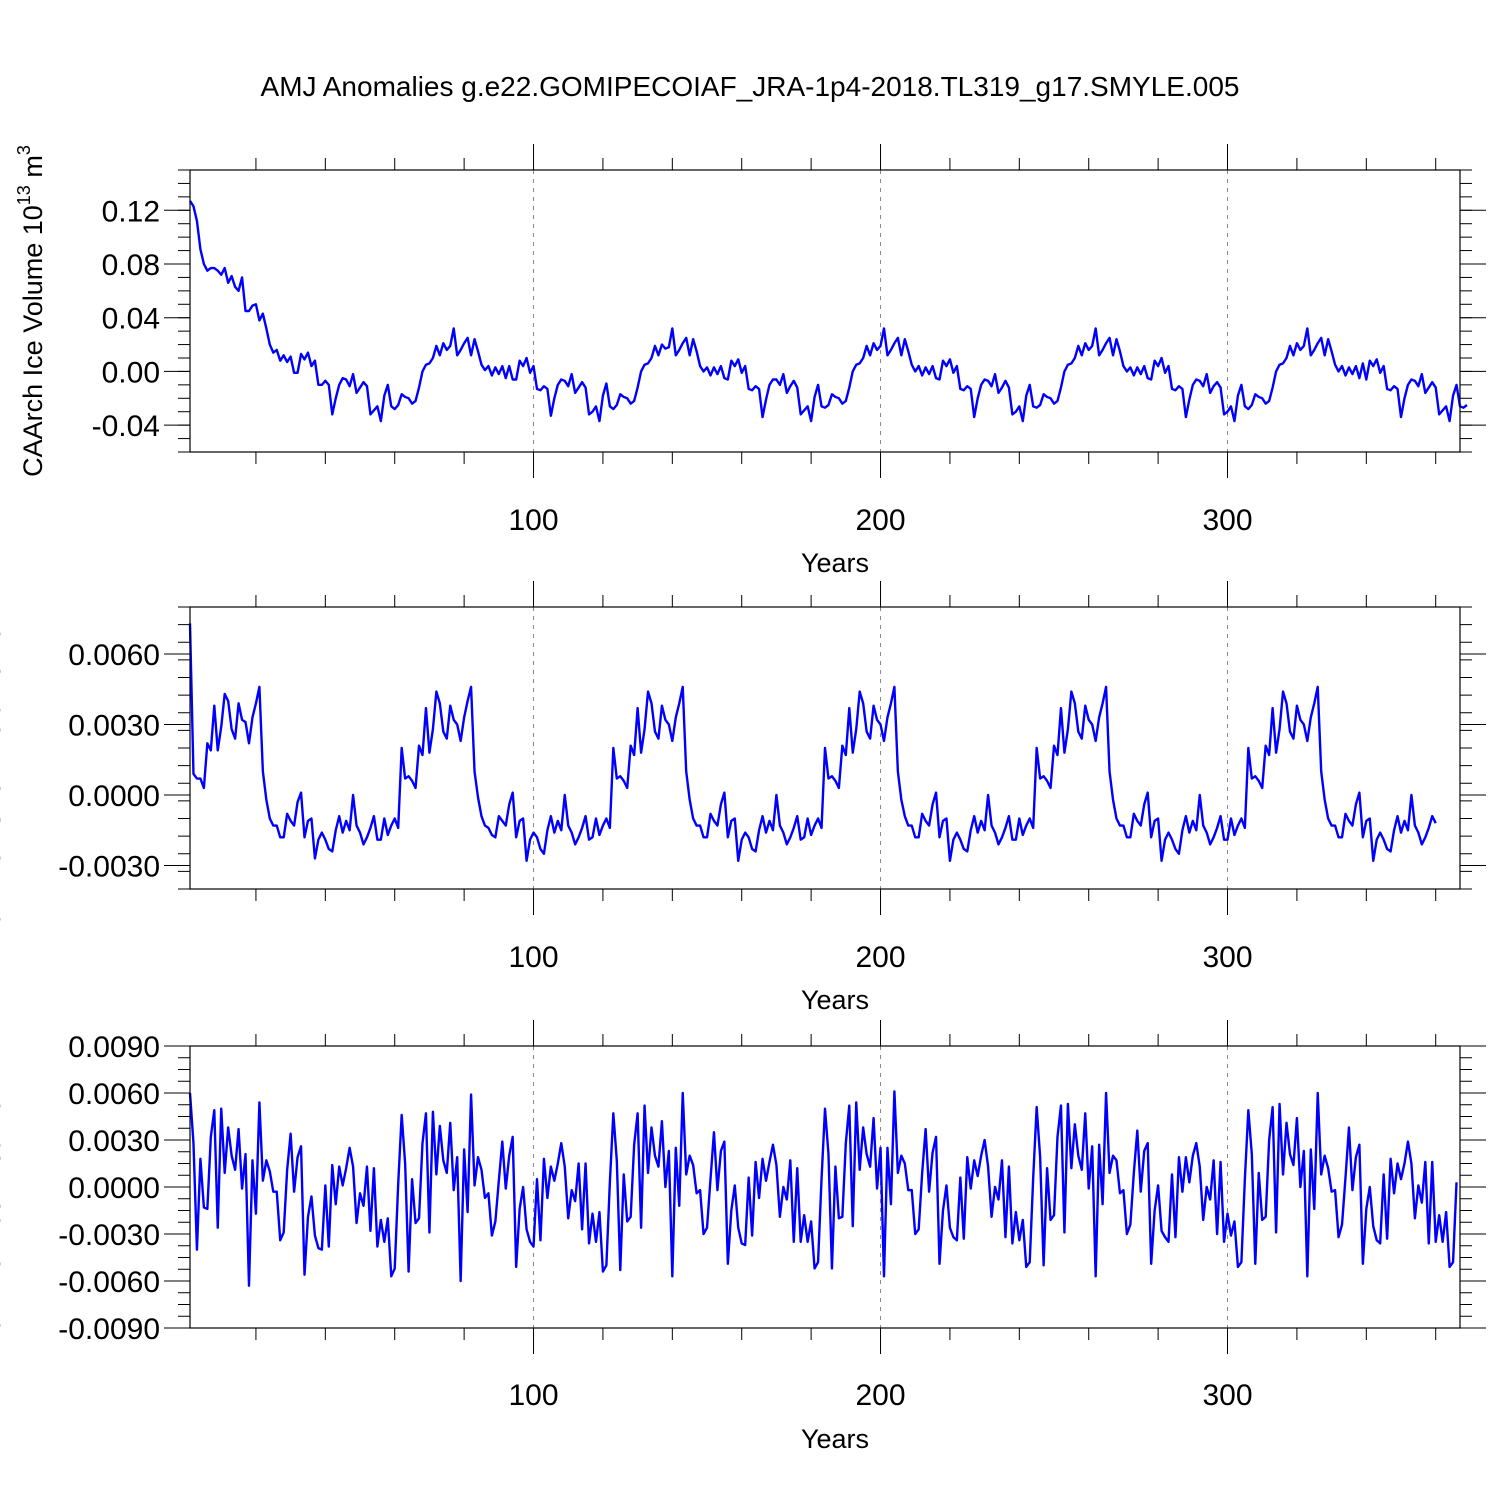  Describe the element at coordinates (131, 319) in the screenshot. I see `y-tick-label: 0.04` at that location.